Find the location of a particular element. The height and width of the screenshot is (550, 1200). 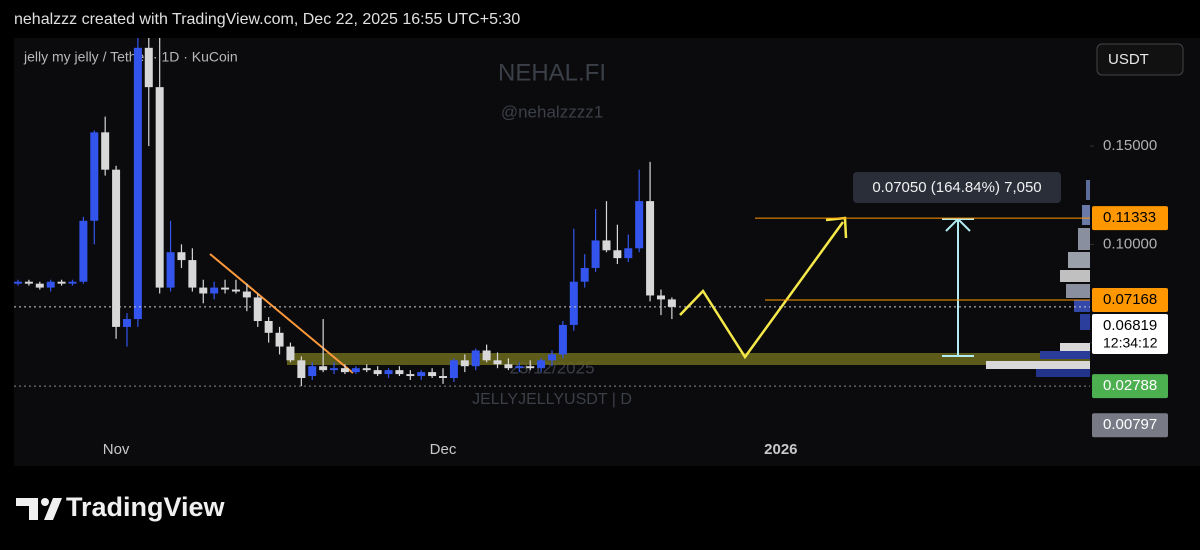

x-tick-label: Nov is located at coordinates (116, 449).